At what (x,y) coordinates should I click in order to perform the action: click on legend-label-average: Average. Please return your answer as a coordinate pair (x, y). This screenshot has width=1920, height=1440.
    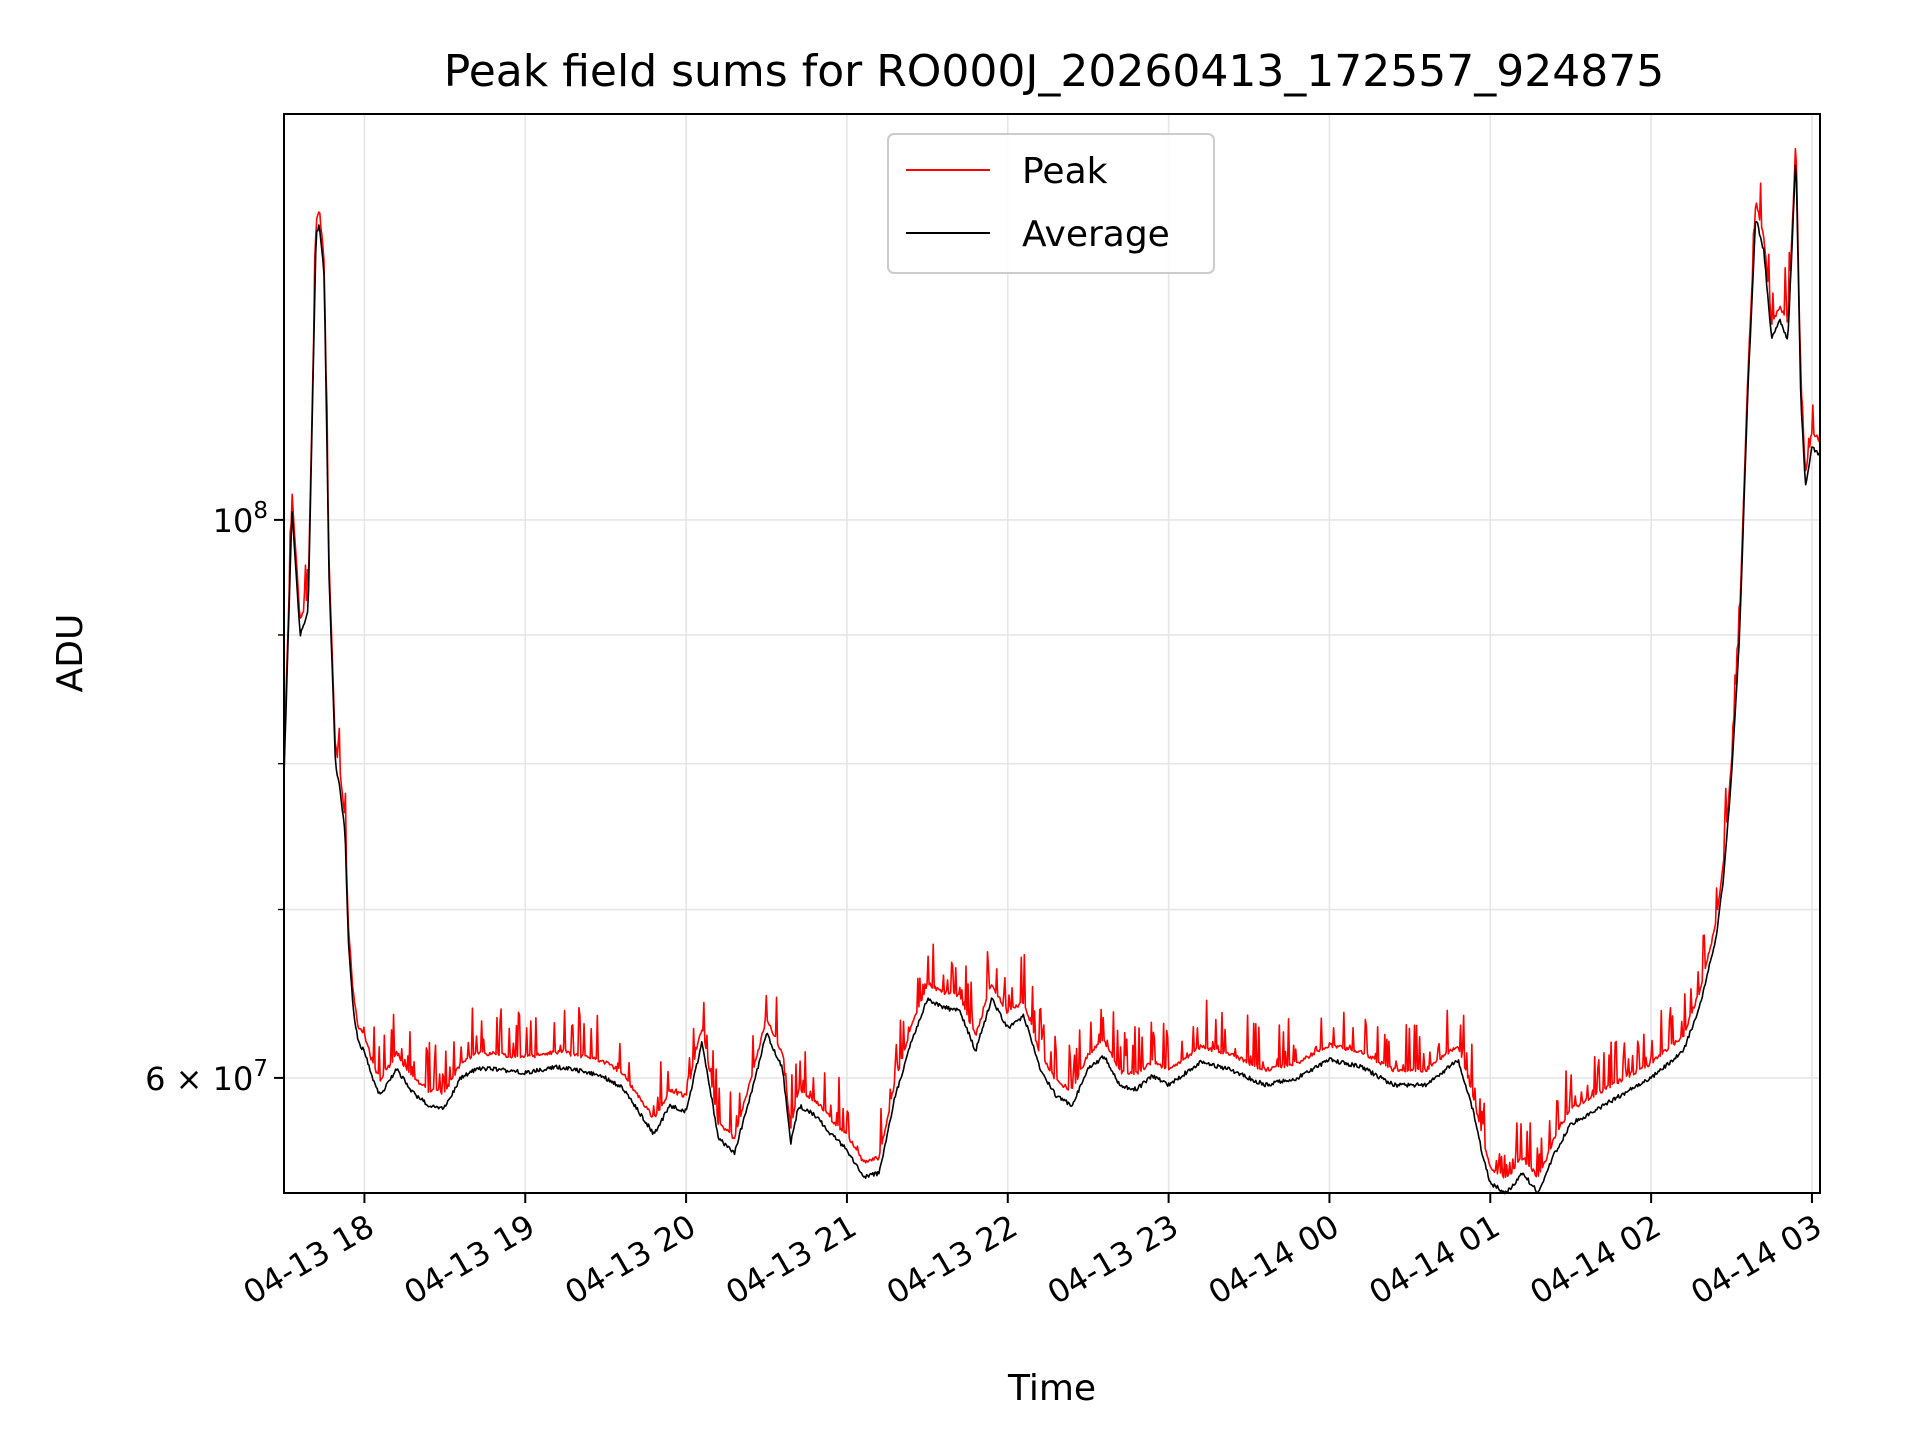
    Looking at the image, I should click on (1096, 234).